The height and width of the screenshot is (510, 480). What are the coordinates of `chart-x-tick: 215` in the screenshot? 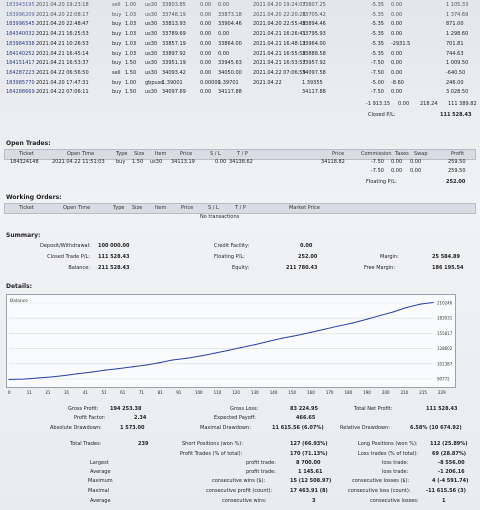 It's located at (423, 392).